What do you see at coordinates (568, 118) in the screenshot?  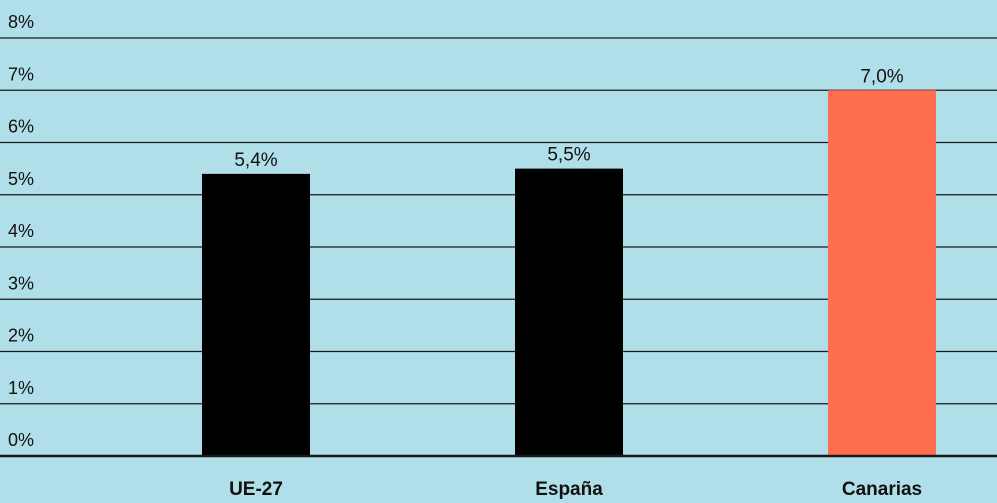 I see `value-labels: 5,4% 5,5% 7,0%` at bounding box center [568, 118].